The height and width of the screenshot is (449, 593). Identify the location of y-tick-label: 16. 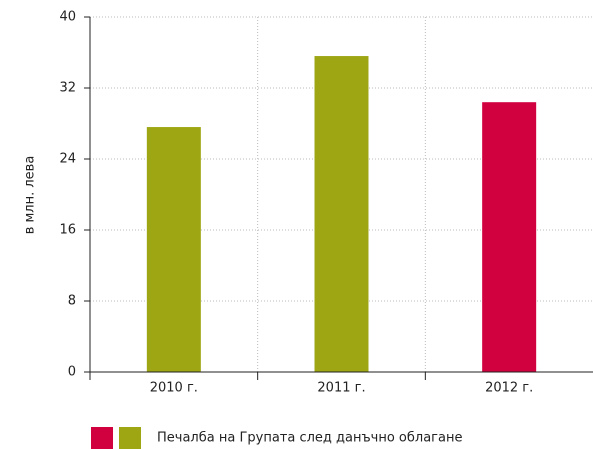
(67, 230).